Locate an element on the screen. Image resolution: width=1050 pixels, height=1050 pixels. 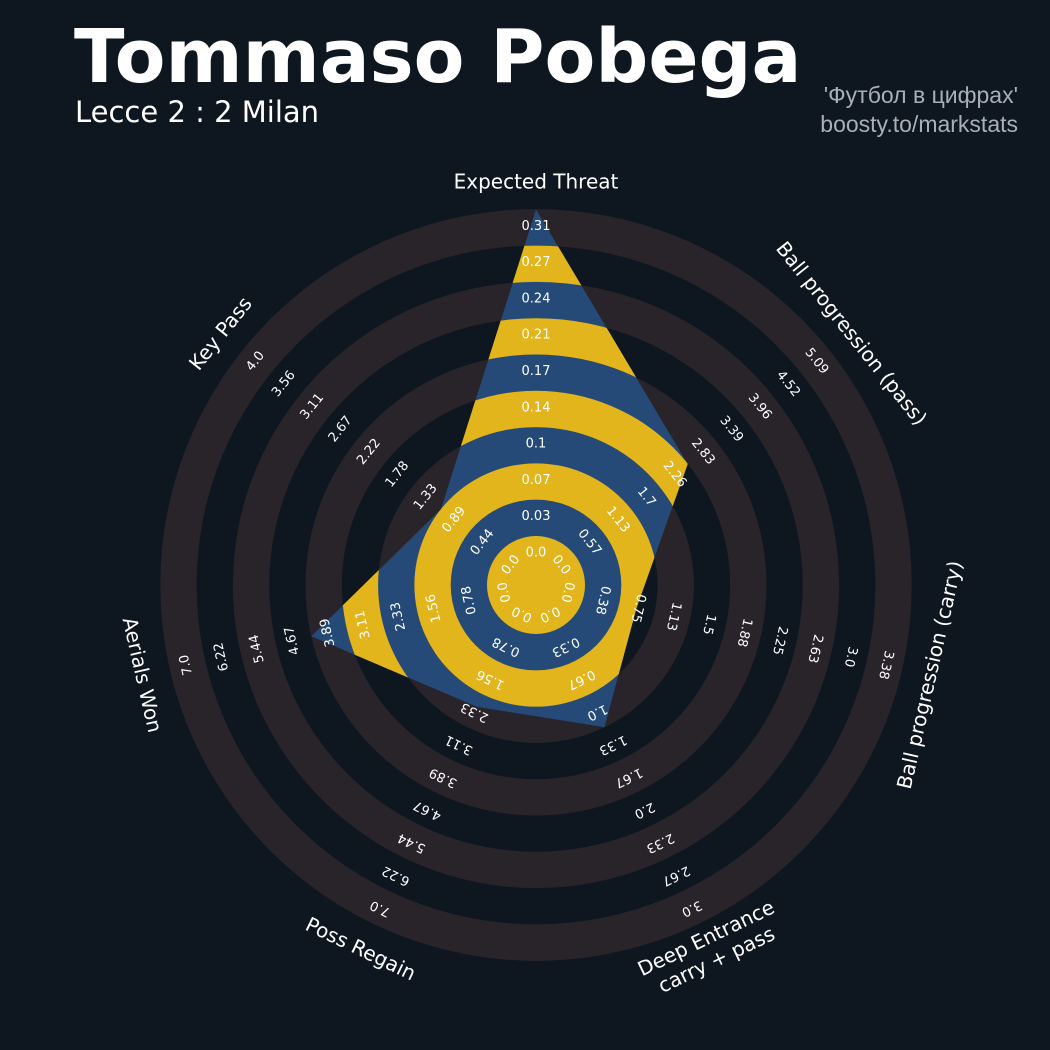
tick-label: 0.38 is located at coordinates (602, 600).